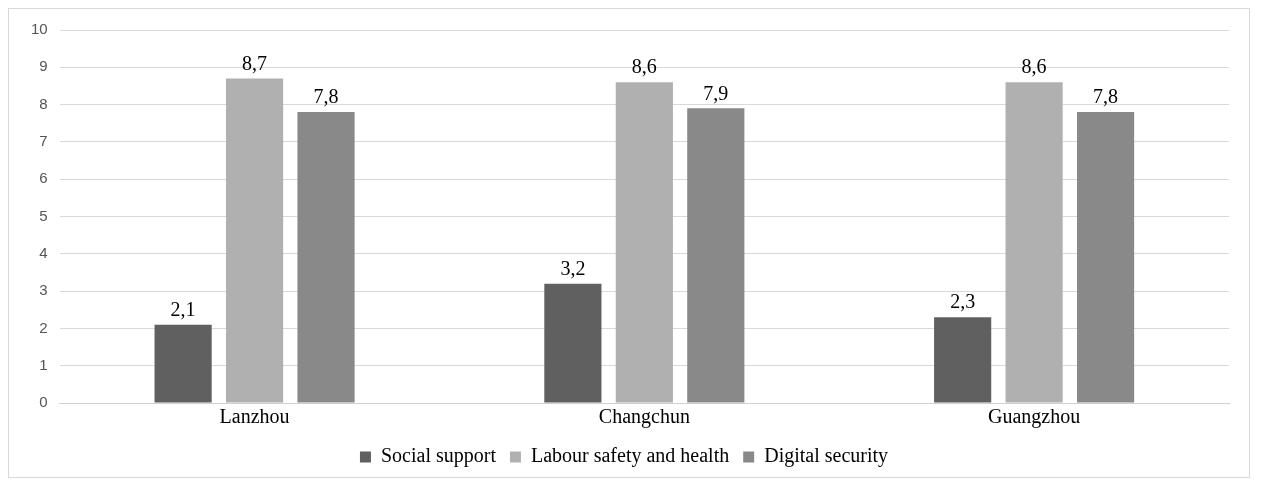 Image resolution: width=1264 pixels, height=489 pixels. Describe the element at coordinates (573, 267) in the screenshot. I see `data-label: 3,2` at that location.